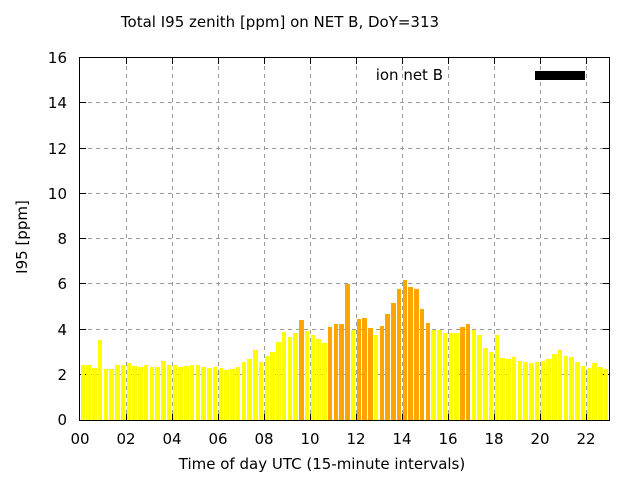 This screenshot has width=640, height=480. I want to click on bar-13:30, so click(393, 361).